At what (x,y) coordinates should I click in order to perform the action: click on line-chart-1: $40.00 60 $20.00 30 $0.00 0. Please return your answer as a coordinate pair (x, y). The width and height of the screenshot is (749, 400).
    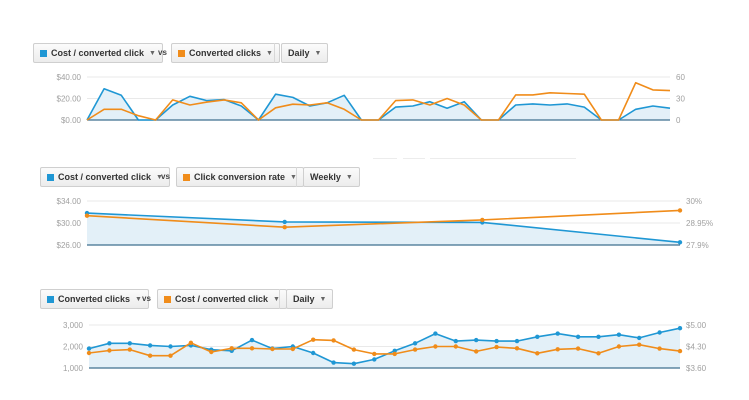
    Looking at the image, I should click on (371, 99).